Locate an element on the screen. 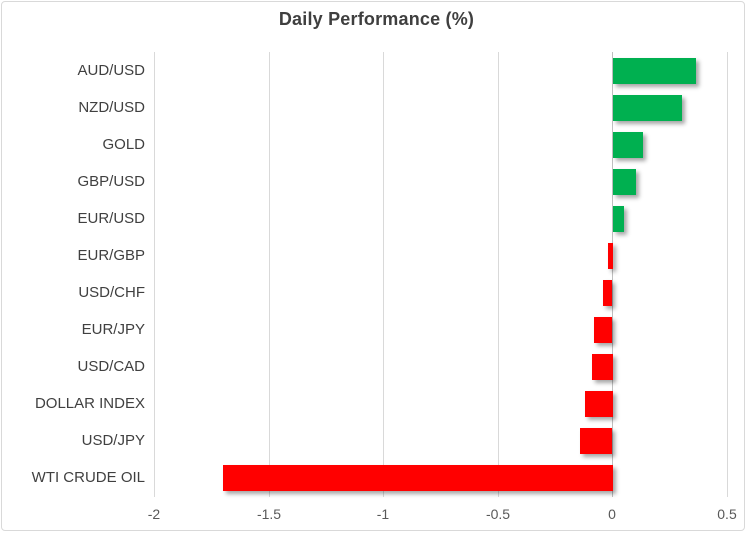  category-label: EUR/JPY is located at coordinates (113, 329).